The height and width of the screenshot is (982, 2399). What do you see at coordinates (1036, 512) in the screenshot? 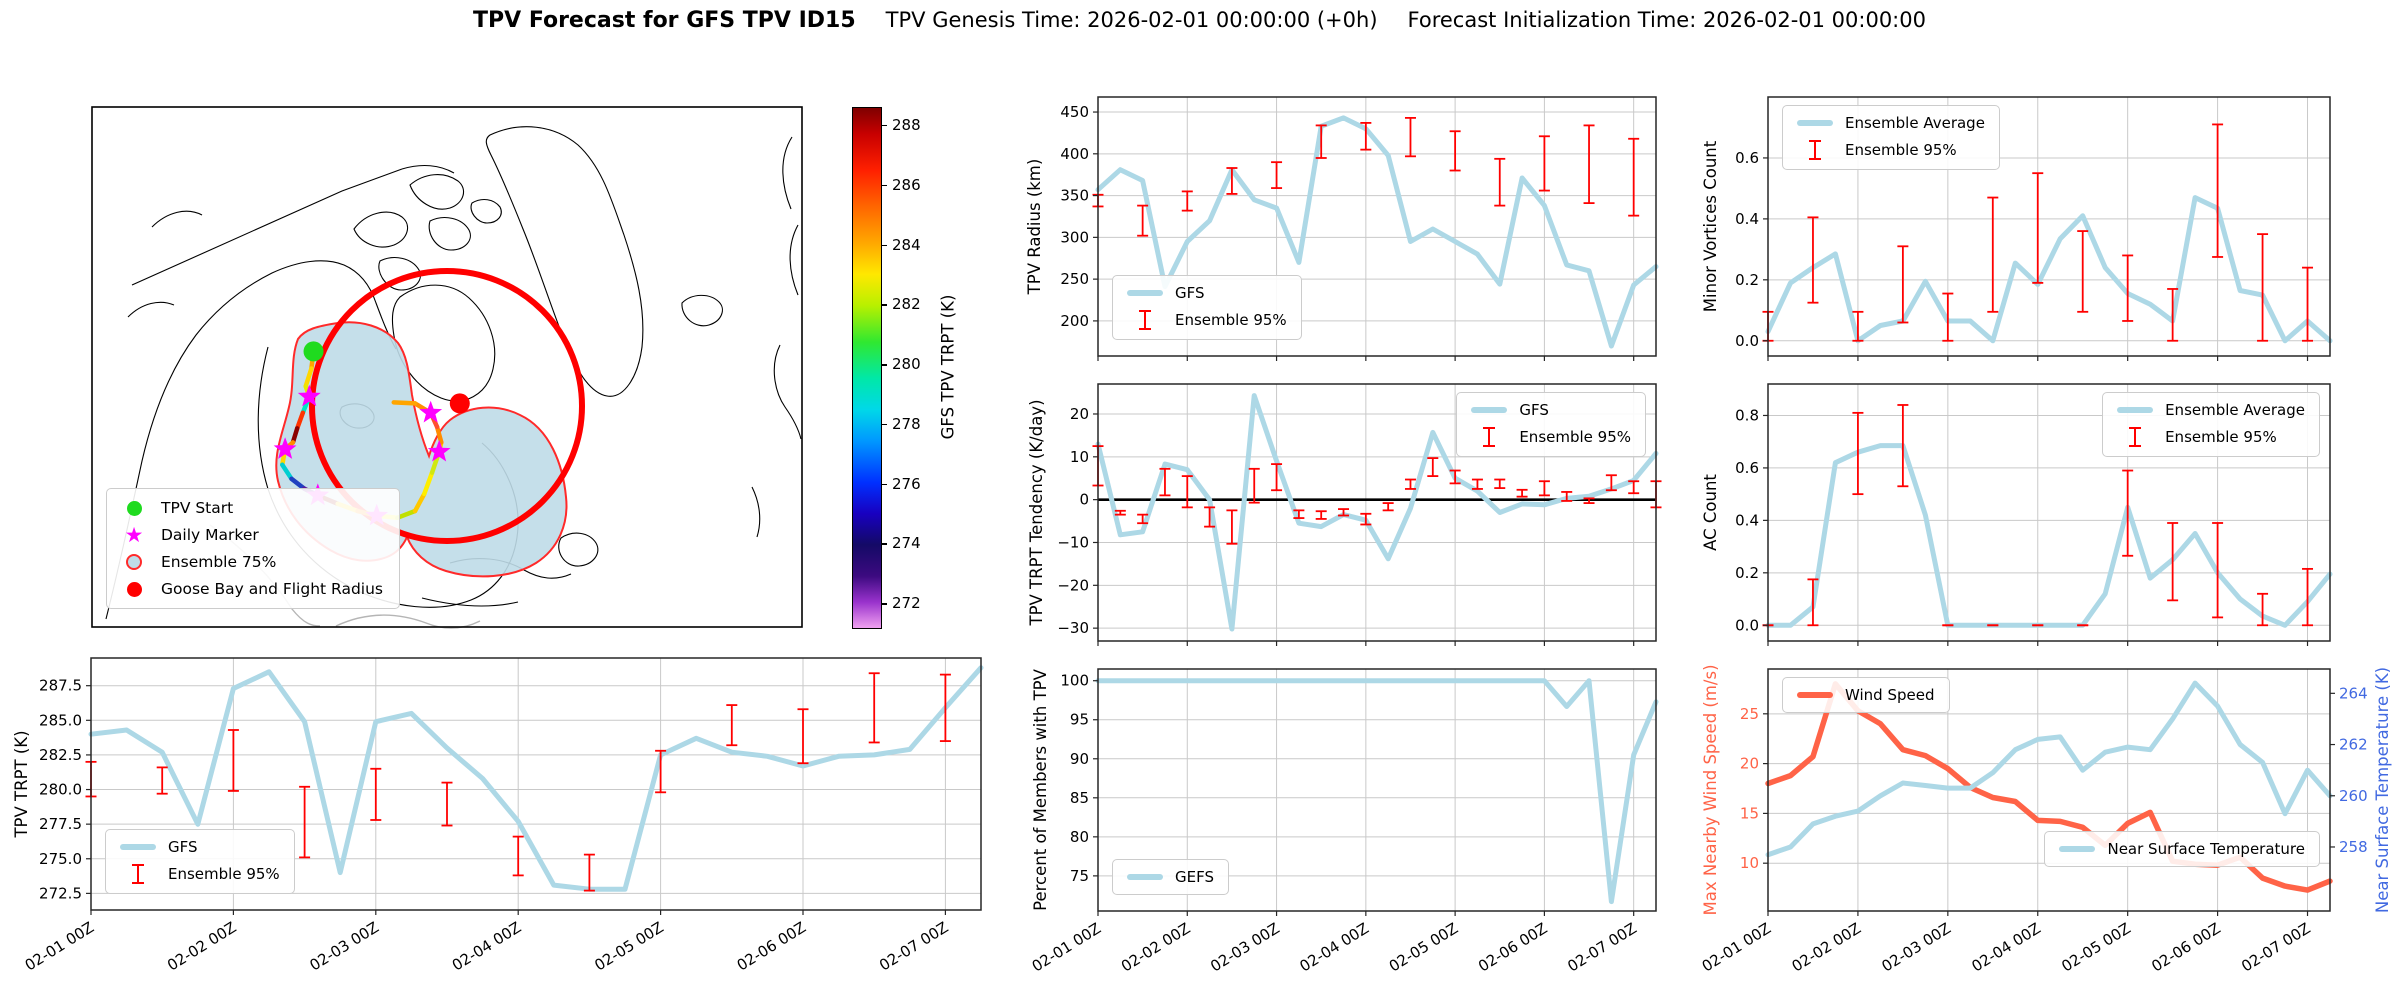
I see `y-axis-label: TPV TRPT Tendency (K/day)` at bounding box center [1036, 512].